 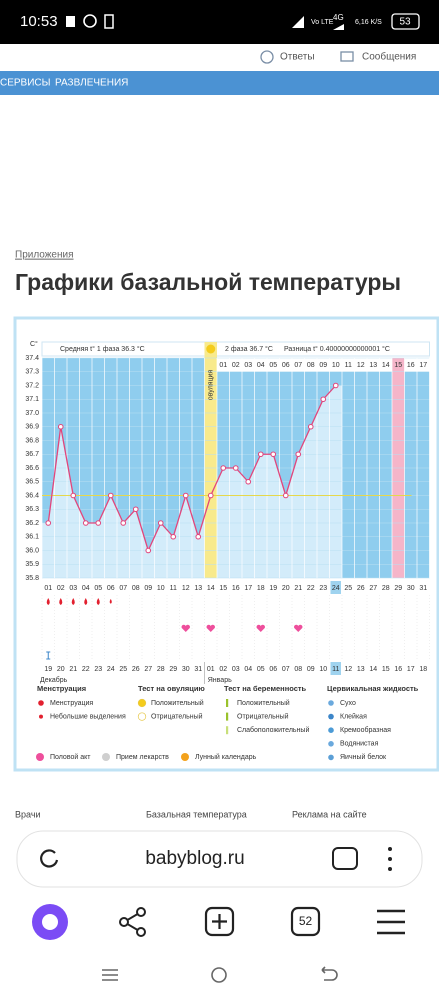 What do you see at coordinates (186, 669) in the screenshot?
I see `date-label: 30` at bounding box center [186, 669].